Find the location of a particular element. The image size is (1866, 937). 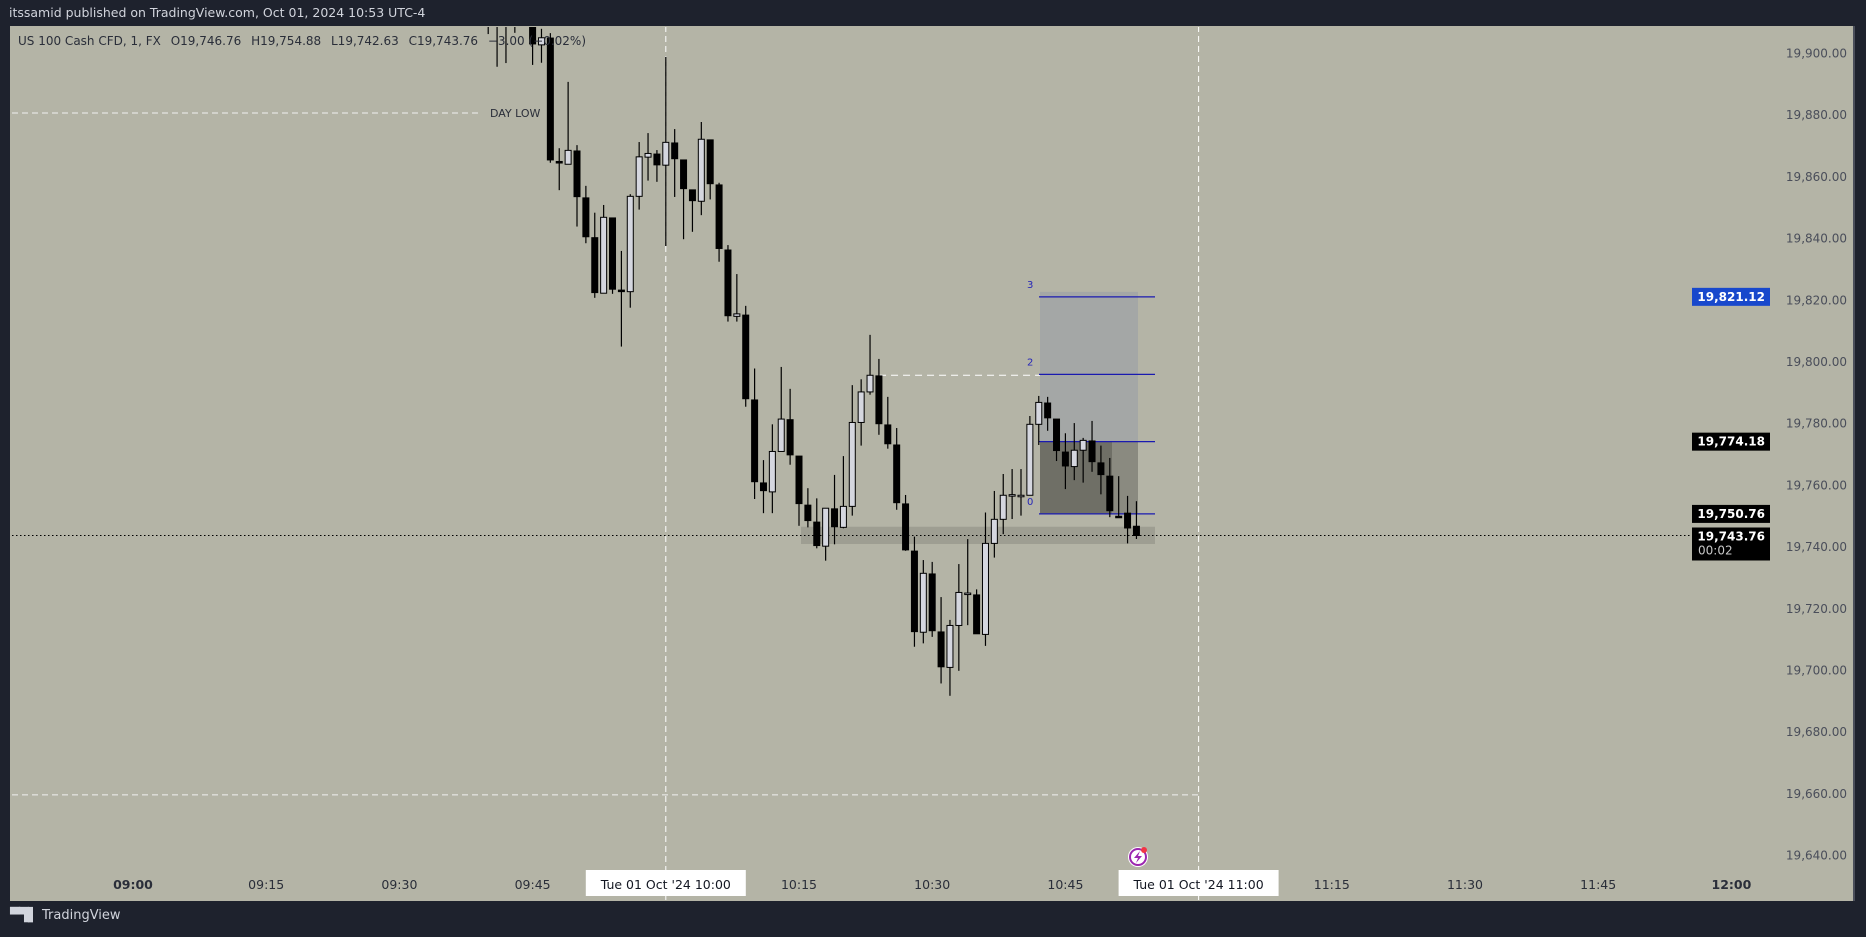

price-tick-label: 19,740.00 is located at coordinates (1816, 547).